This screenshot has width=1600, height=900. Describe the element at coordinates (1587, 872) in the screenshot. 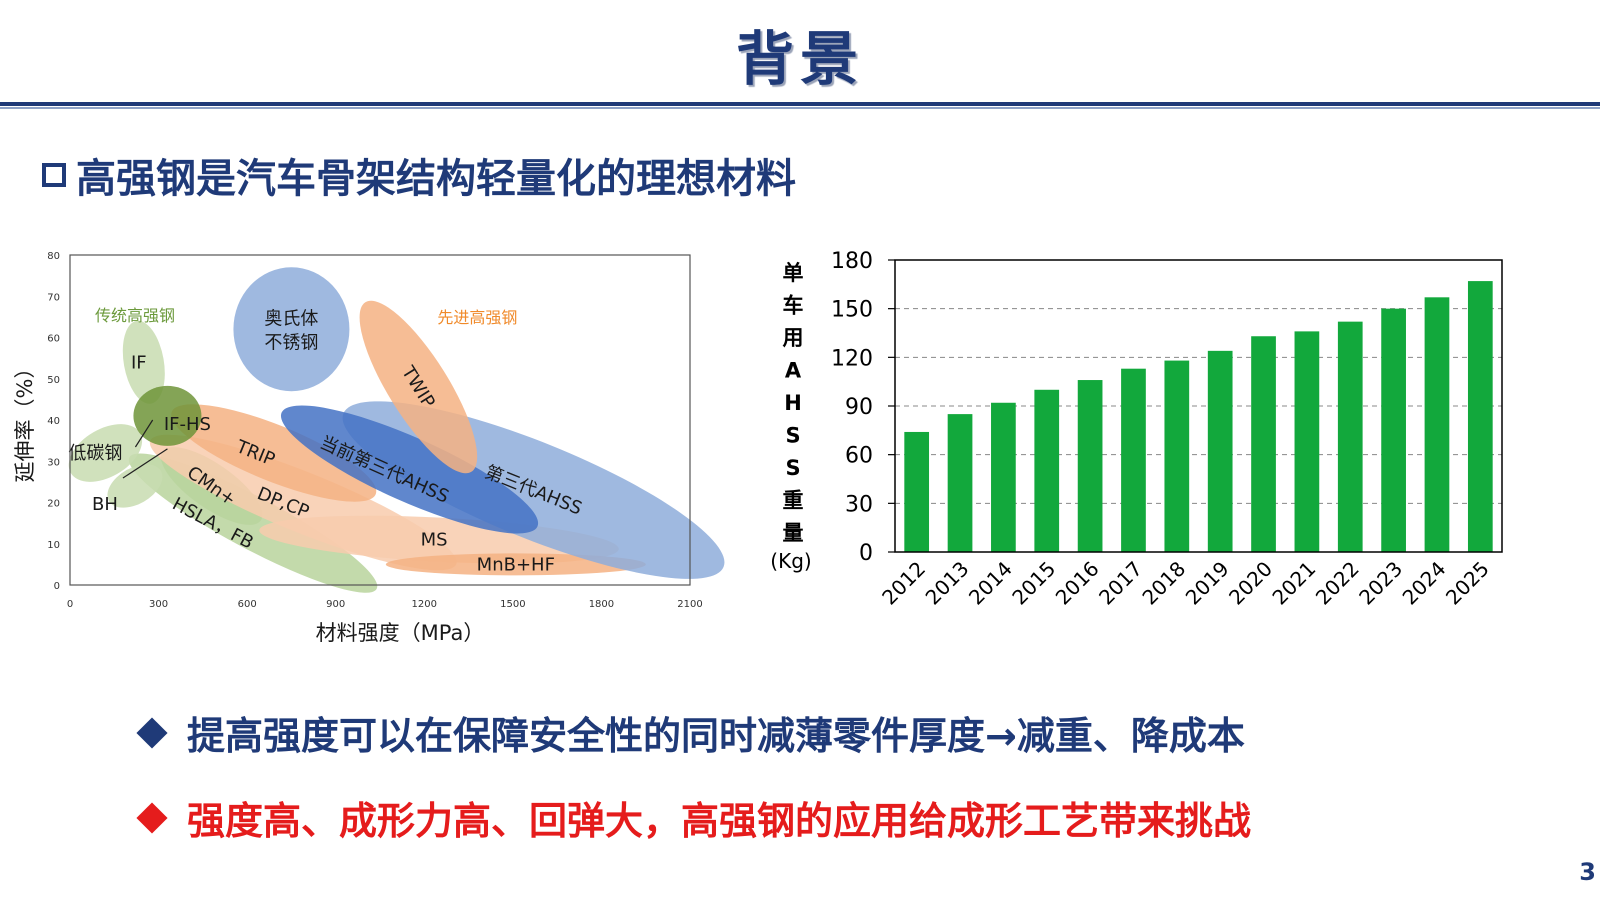

I see `page-number: 3` at that location.